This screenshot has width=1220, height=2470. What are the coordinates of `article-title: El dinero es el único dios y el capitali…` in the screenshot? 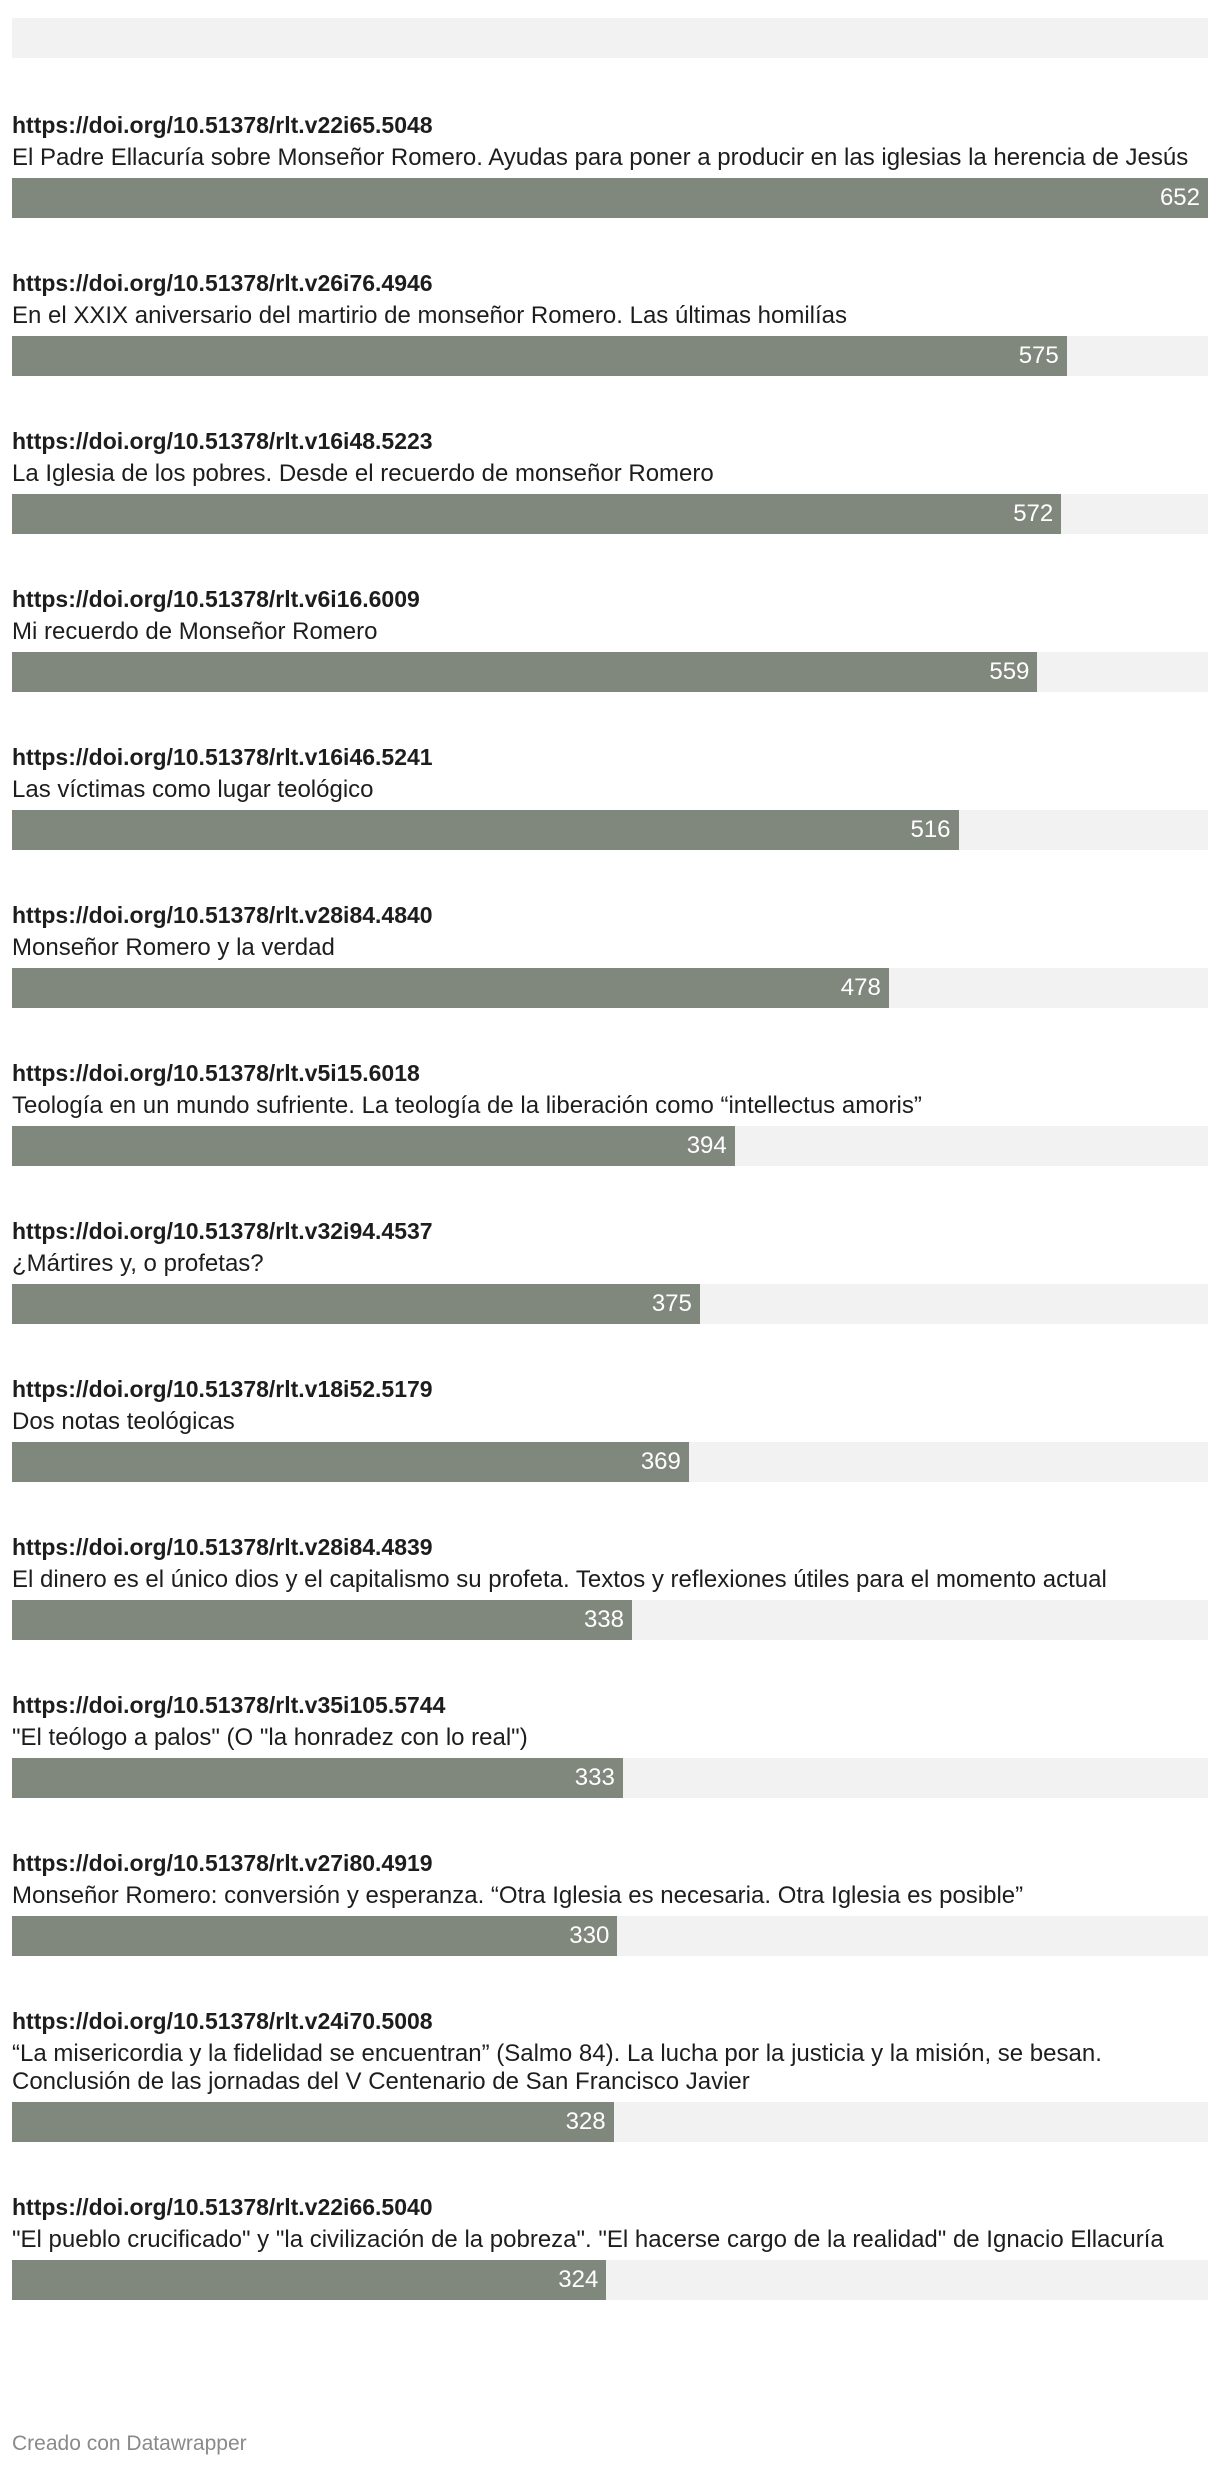 It's located at (559, 1579).